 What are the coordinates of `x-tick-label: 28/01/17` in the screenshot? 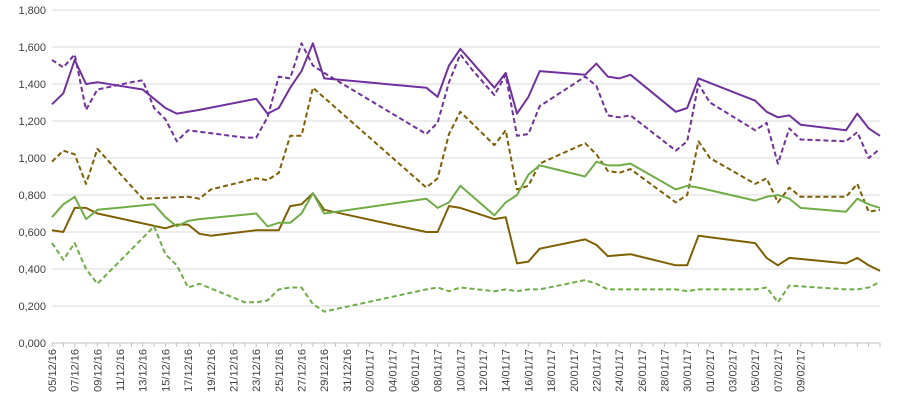 It's located at (665, 370).